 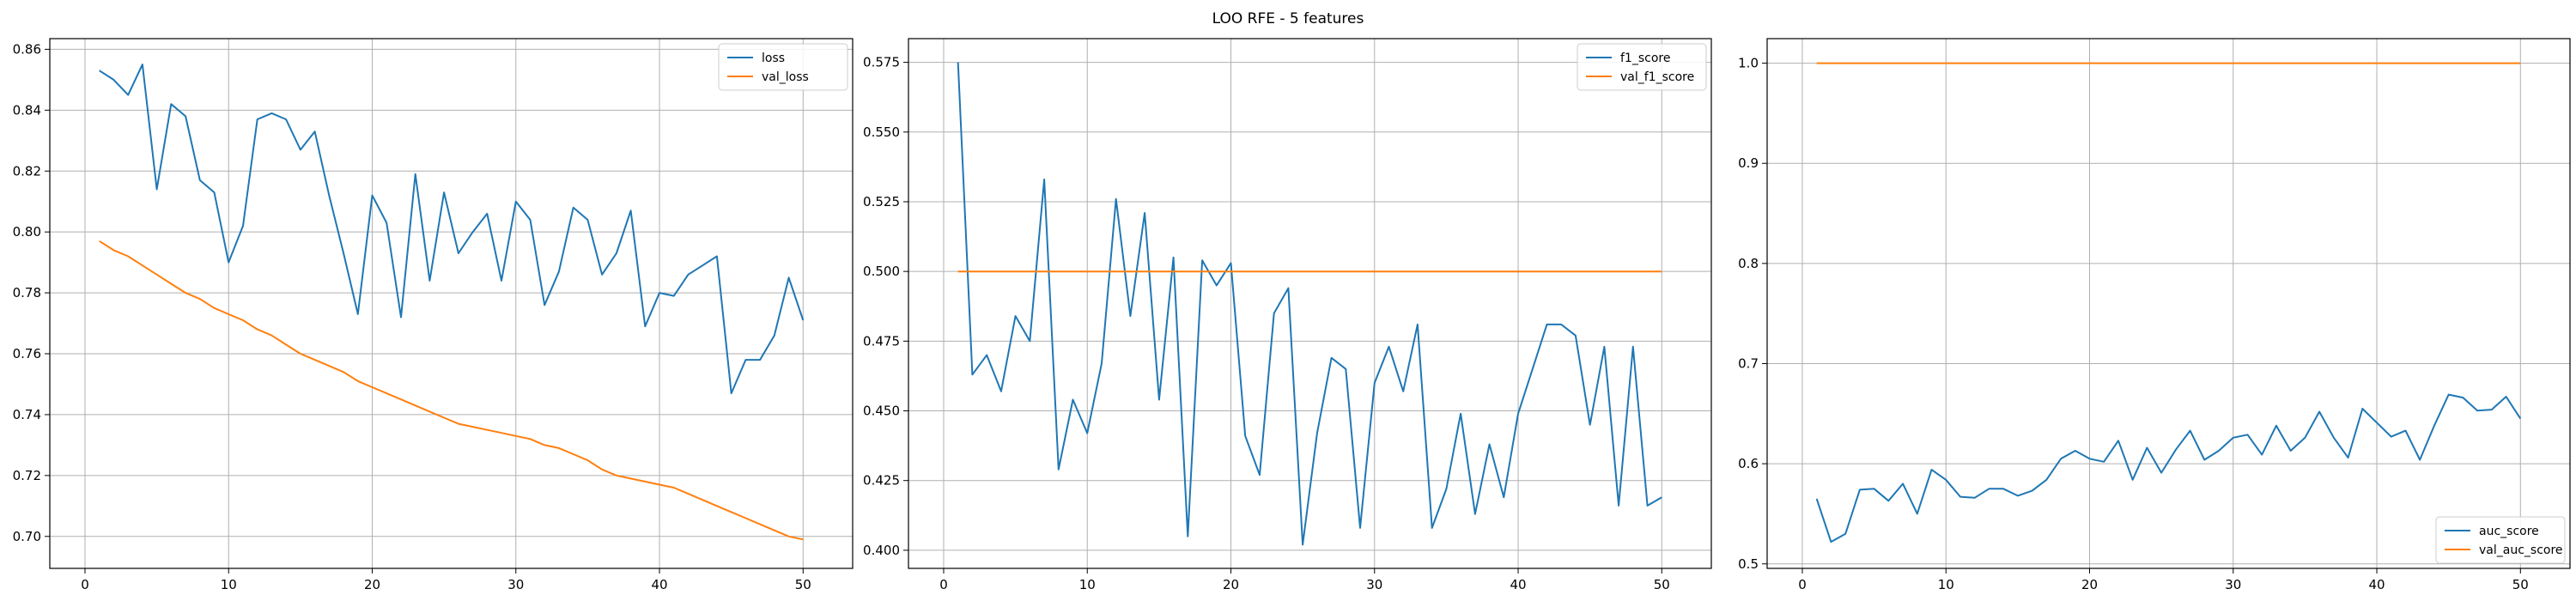 I want to click on y-tick-label: 1.0, so click(x=1748, y=64).